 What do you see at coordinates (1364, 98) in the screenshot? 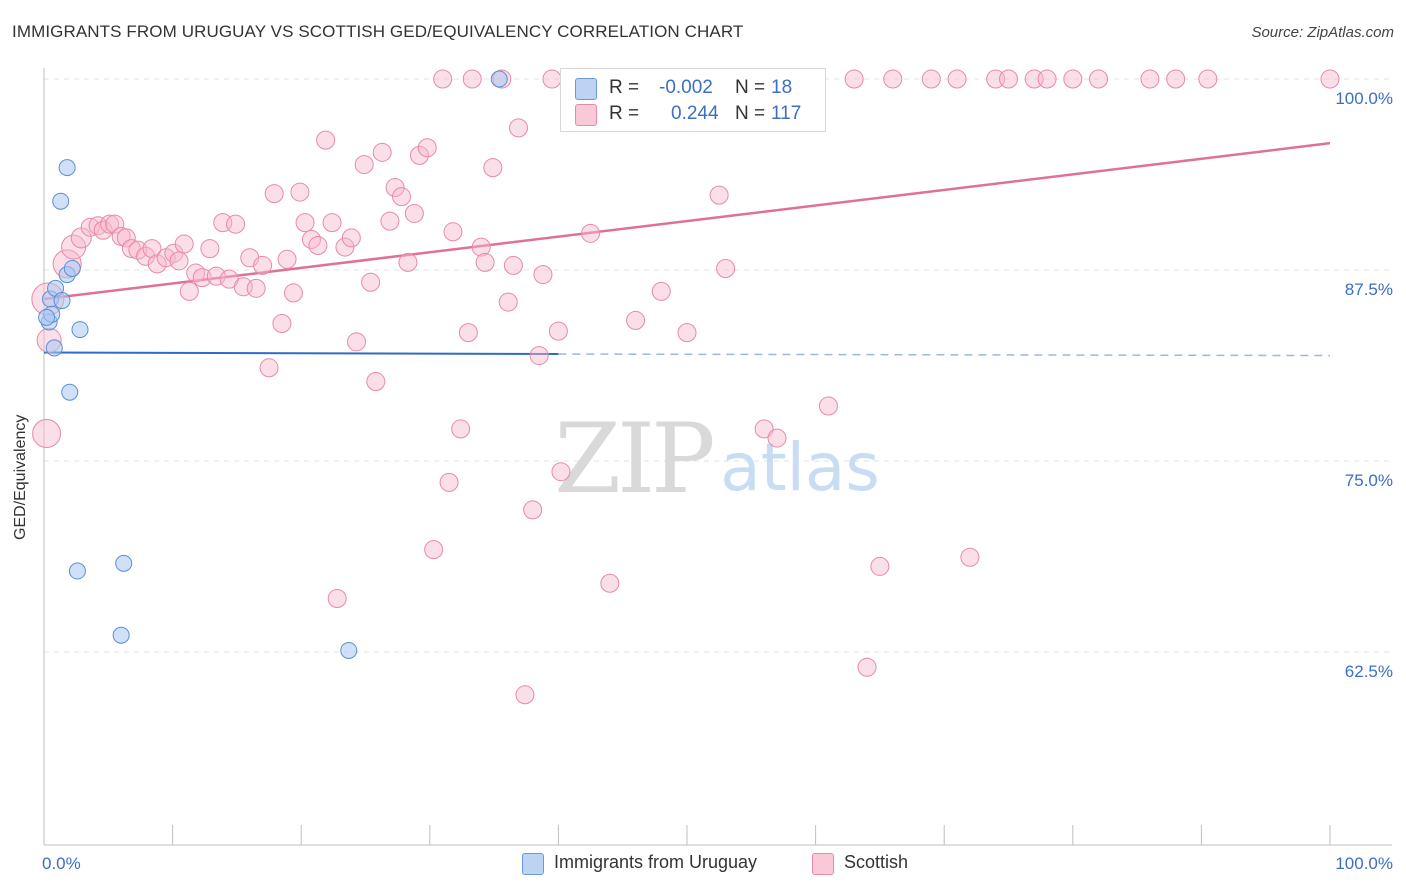
I see `y-tick-label: 100.0%` at bounding box center [1364, 98].